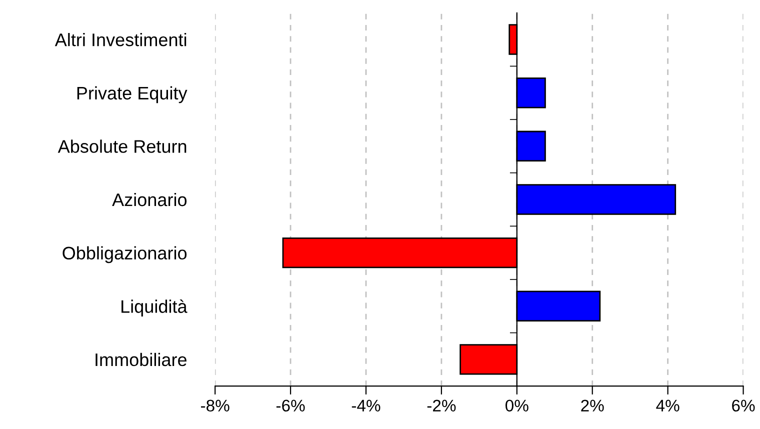 The image size is (760, 429). I want to click on y-tick-label: Azionario, so click(149, 199).